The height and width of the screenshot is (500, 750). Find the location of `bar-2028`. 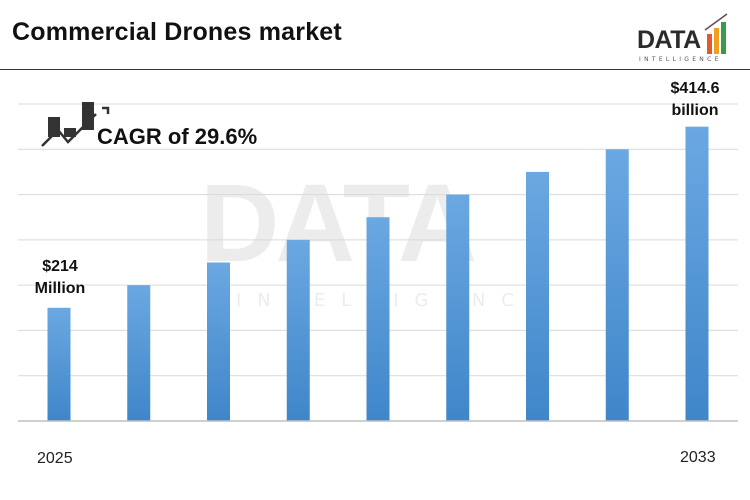

bar-2028 is located at coordinates (298, 330).